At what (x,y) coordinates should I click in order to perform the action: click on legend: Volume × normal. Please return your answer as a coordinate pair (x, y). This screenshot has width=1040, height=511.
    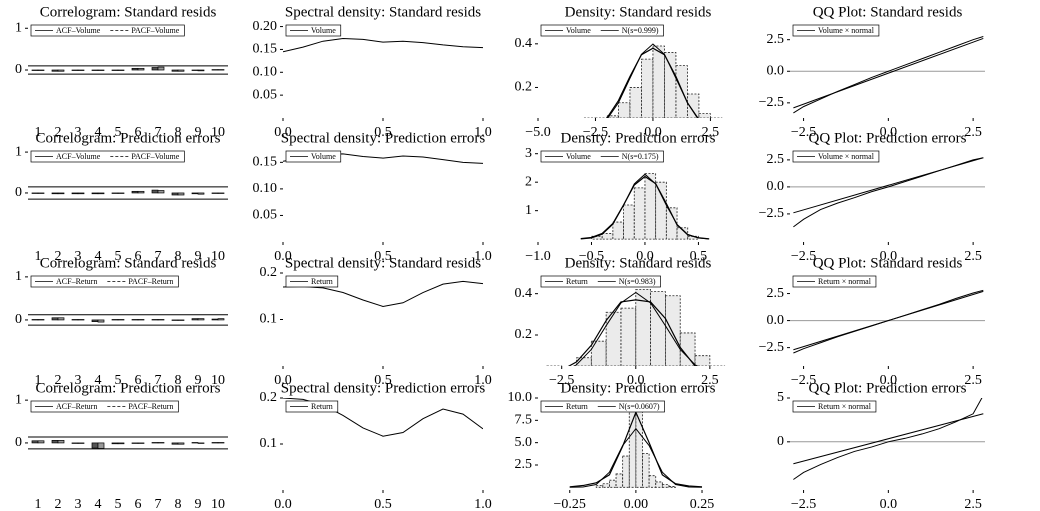
    Looking at the image, I should click on (836, 156).